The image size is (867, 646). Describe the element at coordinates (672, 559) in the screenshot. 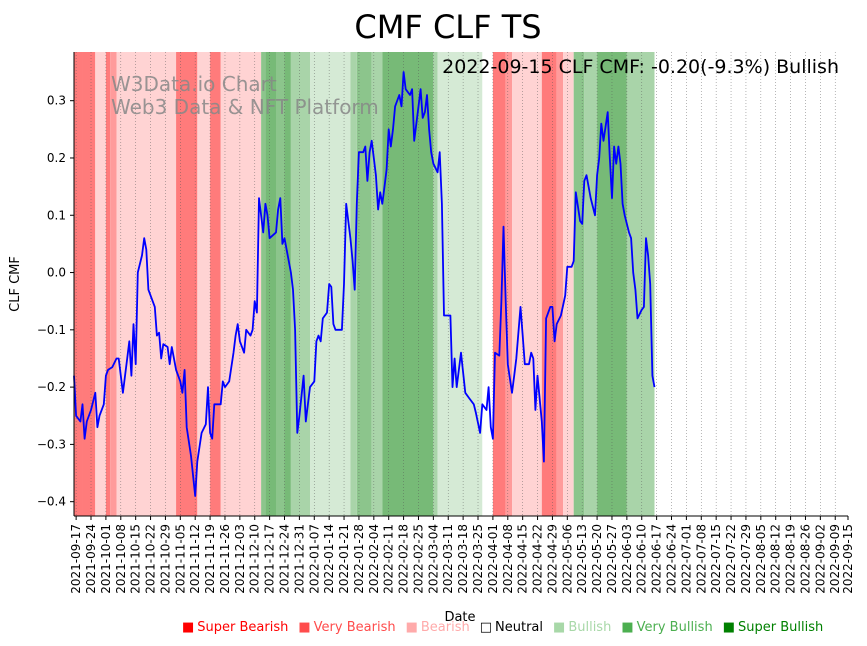

I see `x-tick-label: 2022-06-24` at that location.